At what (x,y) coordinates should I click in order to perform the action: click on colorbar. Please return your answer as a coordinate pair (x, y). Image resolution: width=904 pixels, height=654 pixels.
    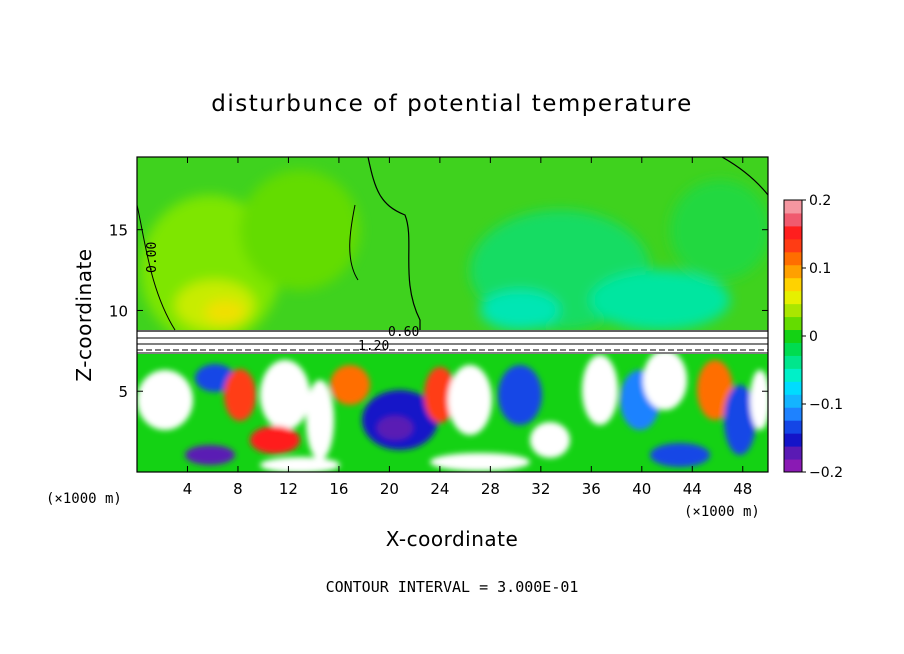
    Looking at the image, I should click on (793, 336).